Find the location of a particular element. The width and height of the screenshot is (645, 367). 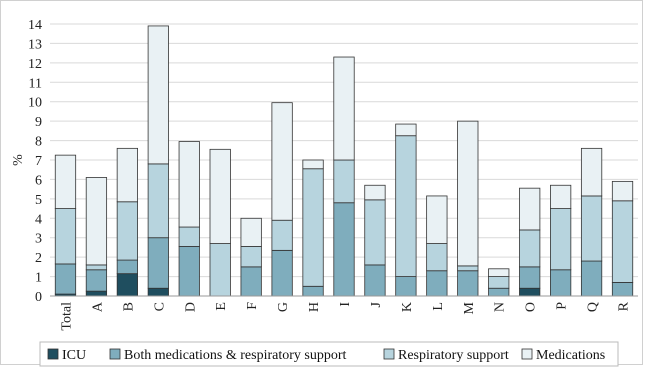

y-tick-label: 0 is located at coordinates (38, 297).